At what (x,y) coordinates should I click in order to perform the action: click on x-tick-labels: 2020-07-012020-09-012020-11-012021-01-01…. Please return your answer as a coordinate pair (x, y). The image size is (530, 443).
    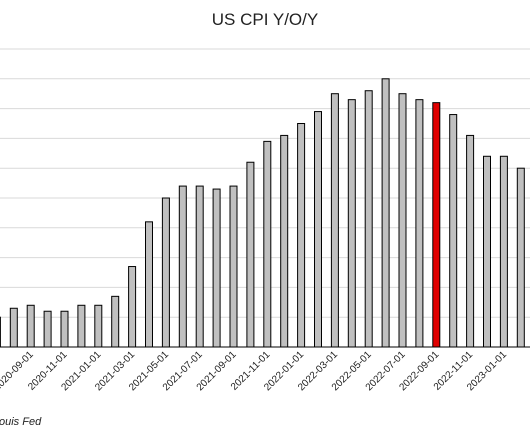
    Looking at the image, I should click on (254, 371).